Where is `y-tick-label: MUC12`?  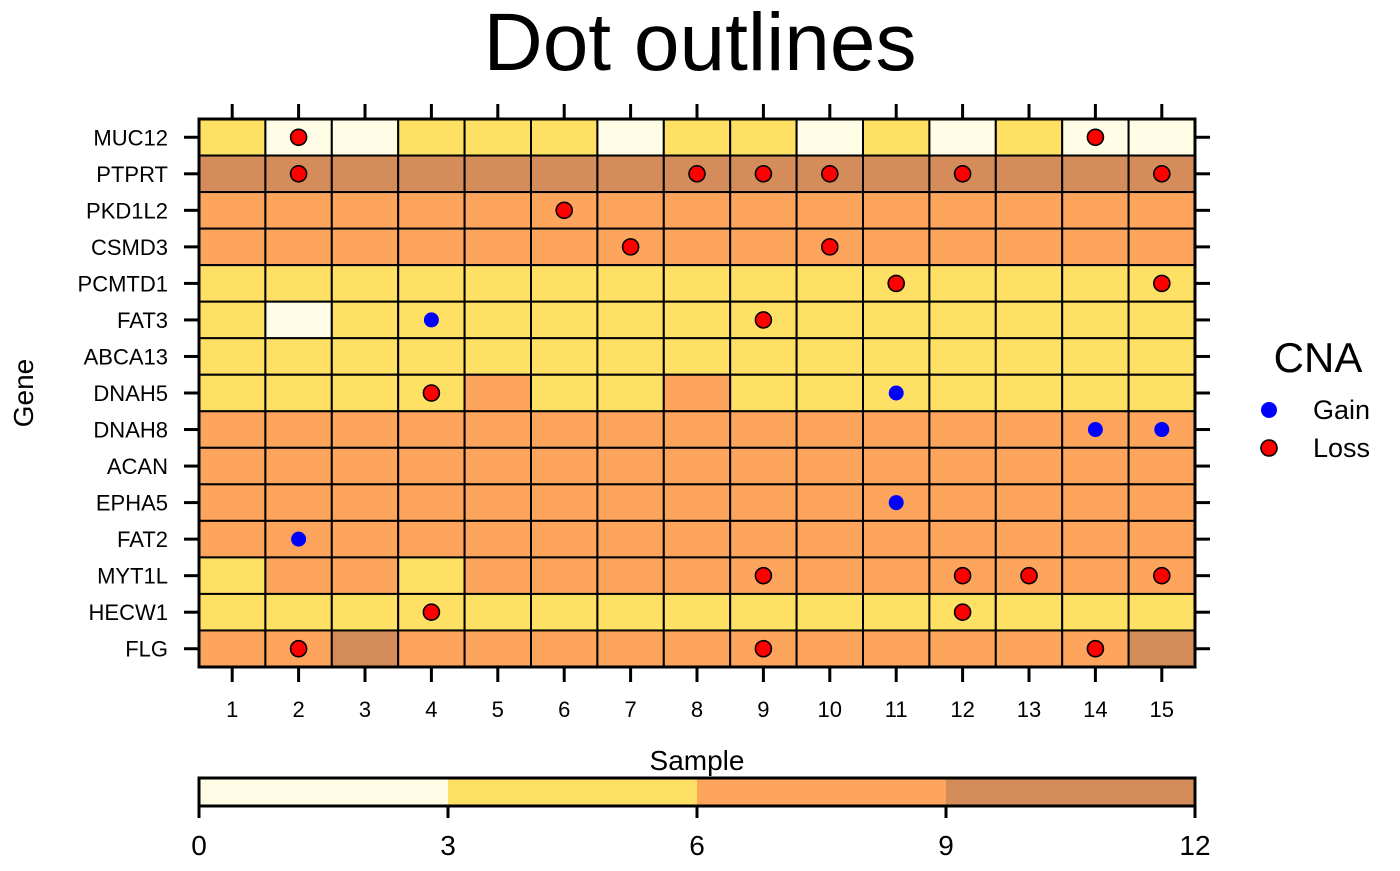 y-tick-label: MUC12 is located at coordinates (130, 137).